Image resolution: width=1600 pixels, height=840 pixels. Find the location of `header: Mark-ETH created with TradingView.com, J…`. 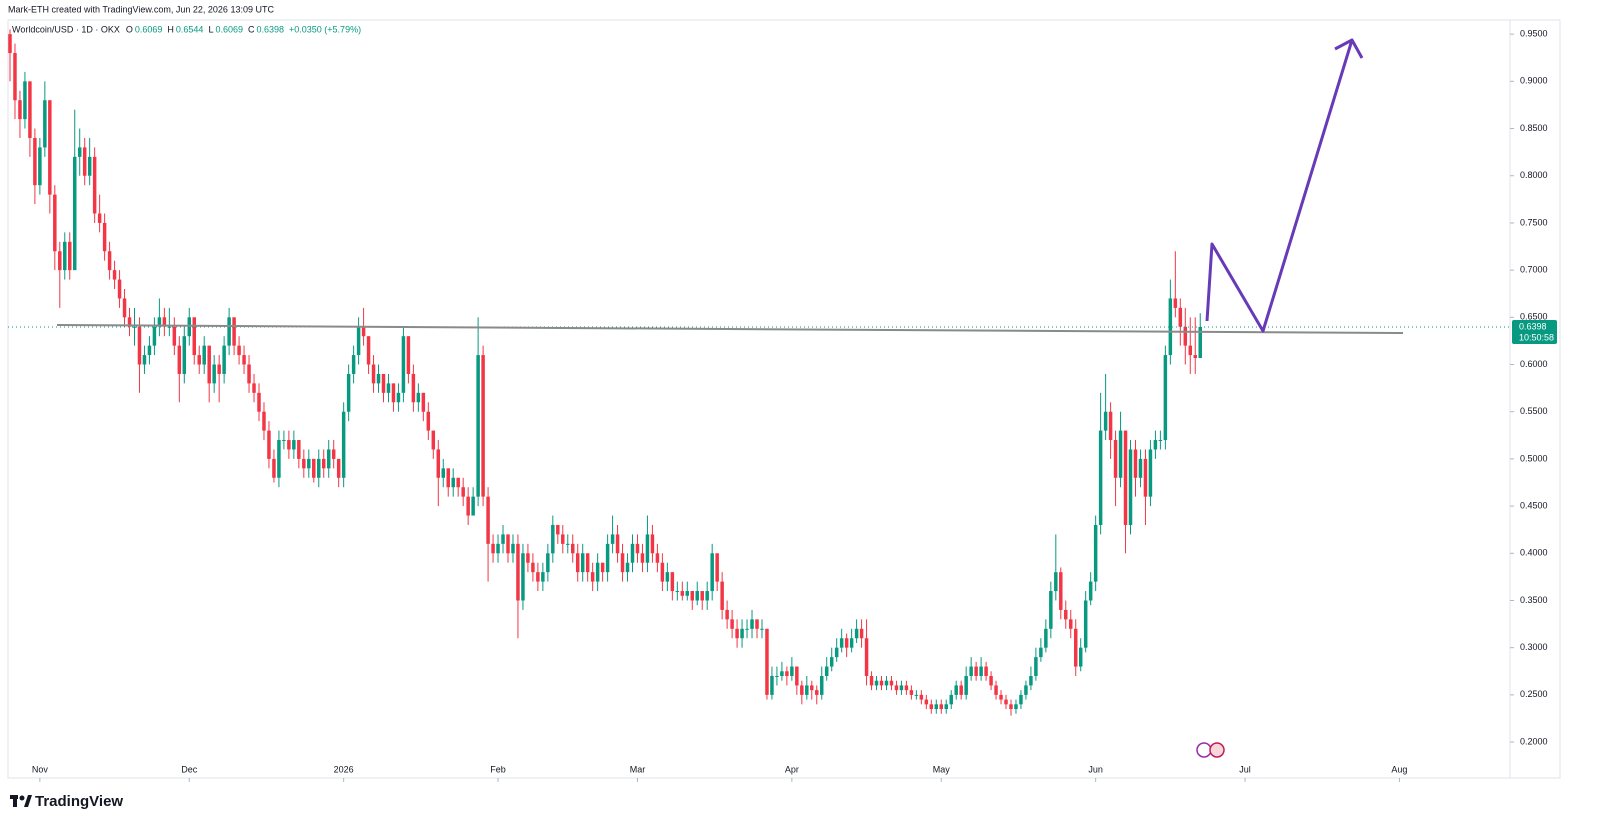

header: Mark-ETH created with TradingView.com, J… is located at coordinates (141, 9).